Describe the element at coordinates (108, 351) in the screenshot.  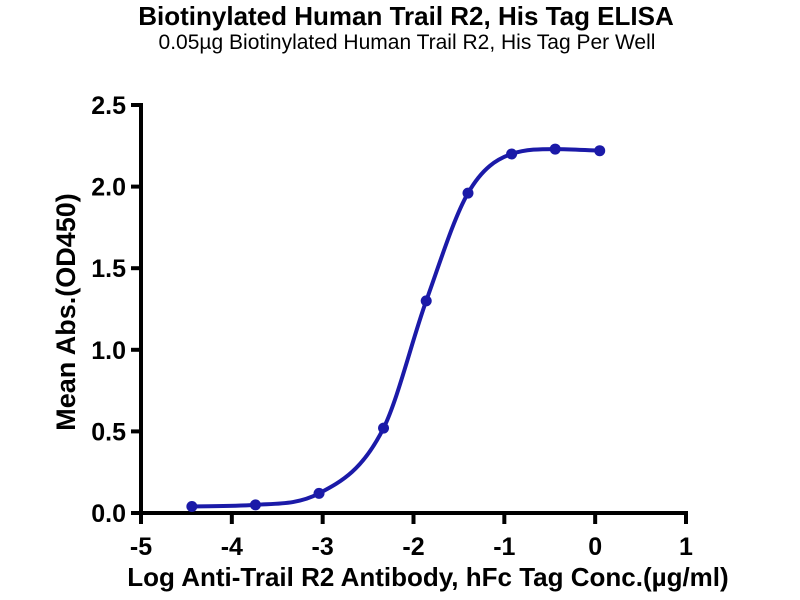
I see `y-tick-label: 1.0` at that location.